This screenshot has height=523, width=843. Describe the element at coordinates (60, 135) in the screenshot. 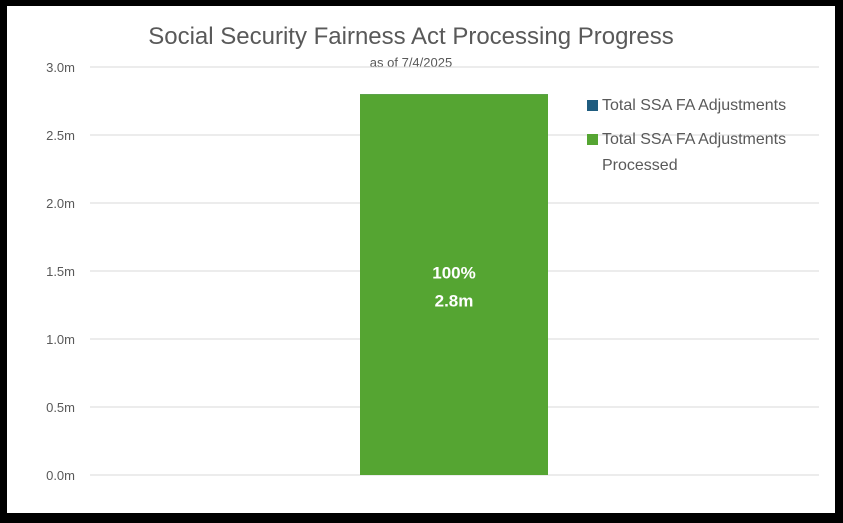

I see `y-tick-label: 2.5m` at that location.